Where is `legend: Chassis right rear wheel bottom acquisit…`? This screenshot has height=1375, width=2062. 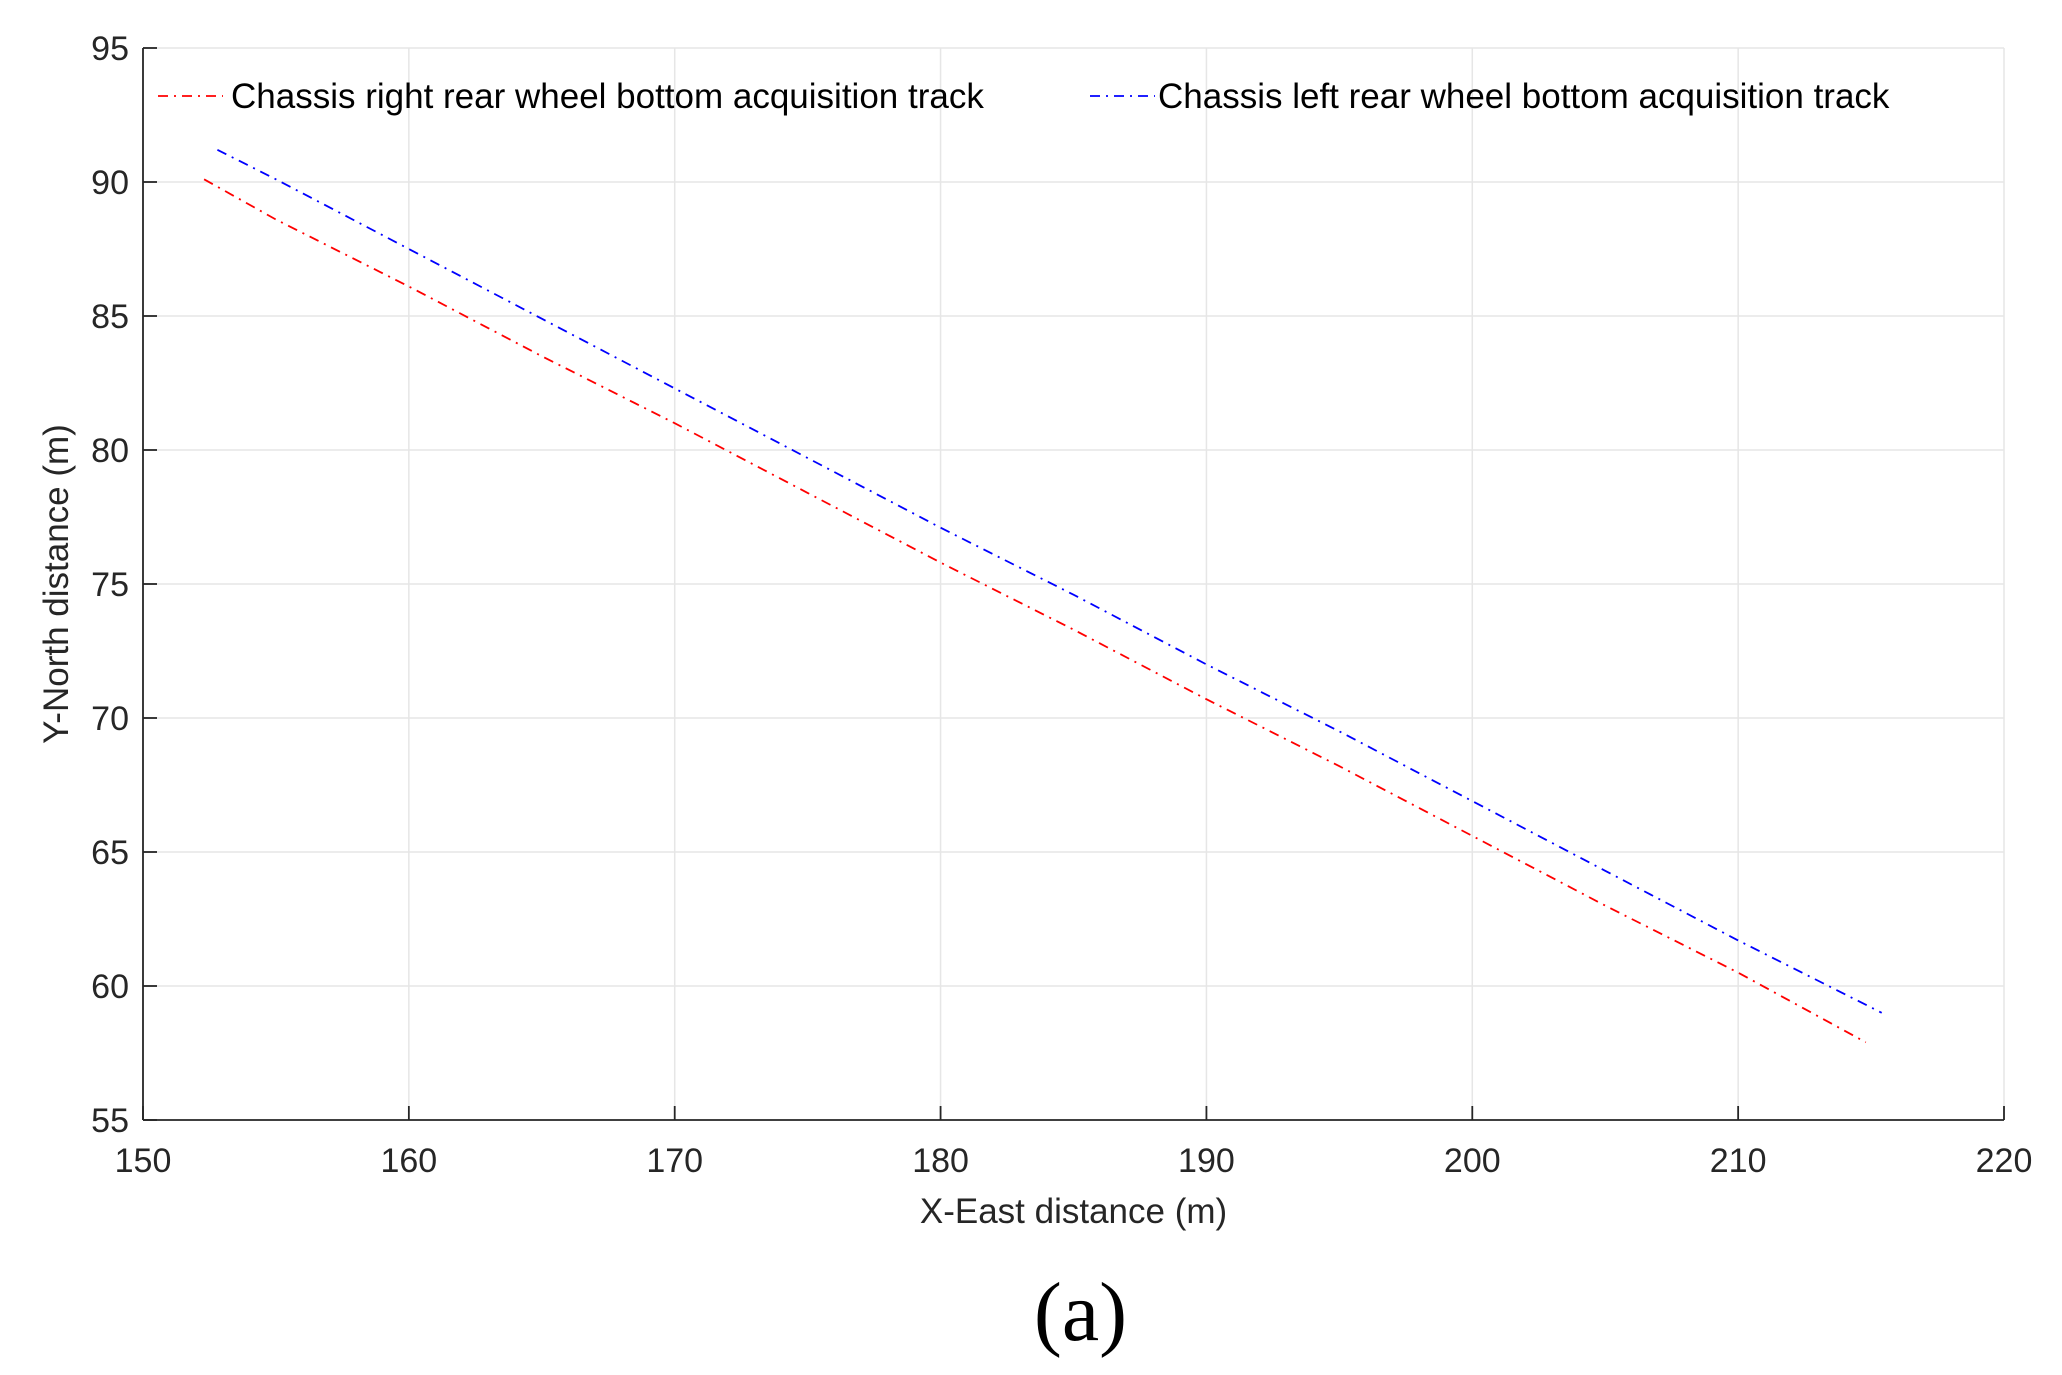
legend: Chassis right rear wheel bottom acquisit… is located at coordinates (1024, 96).